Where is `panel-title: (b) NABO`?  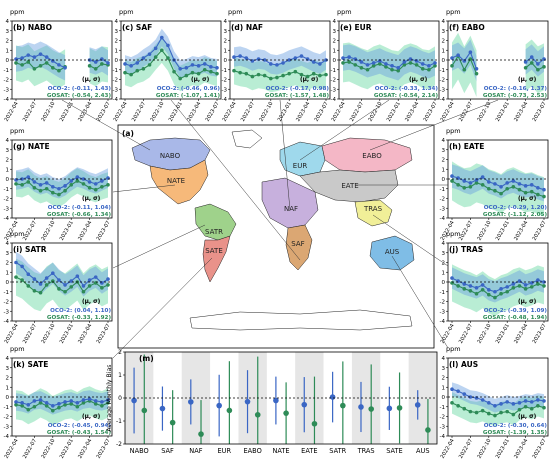
panel-title: (b) NABO is located at coordinates (32, 27).